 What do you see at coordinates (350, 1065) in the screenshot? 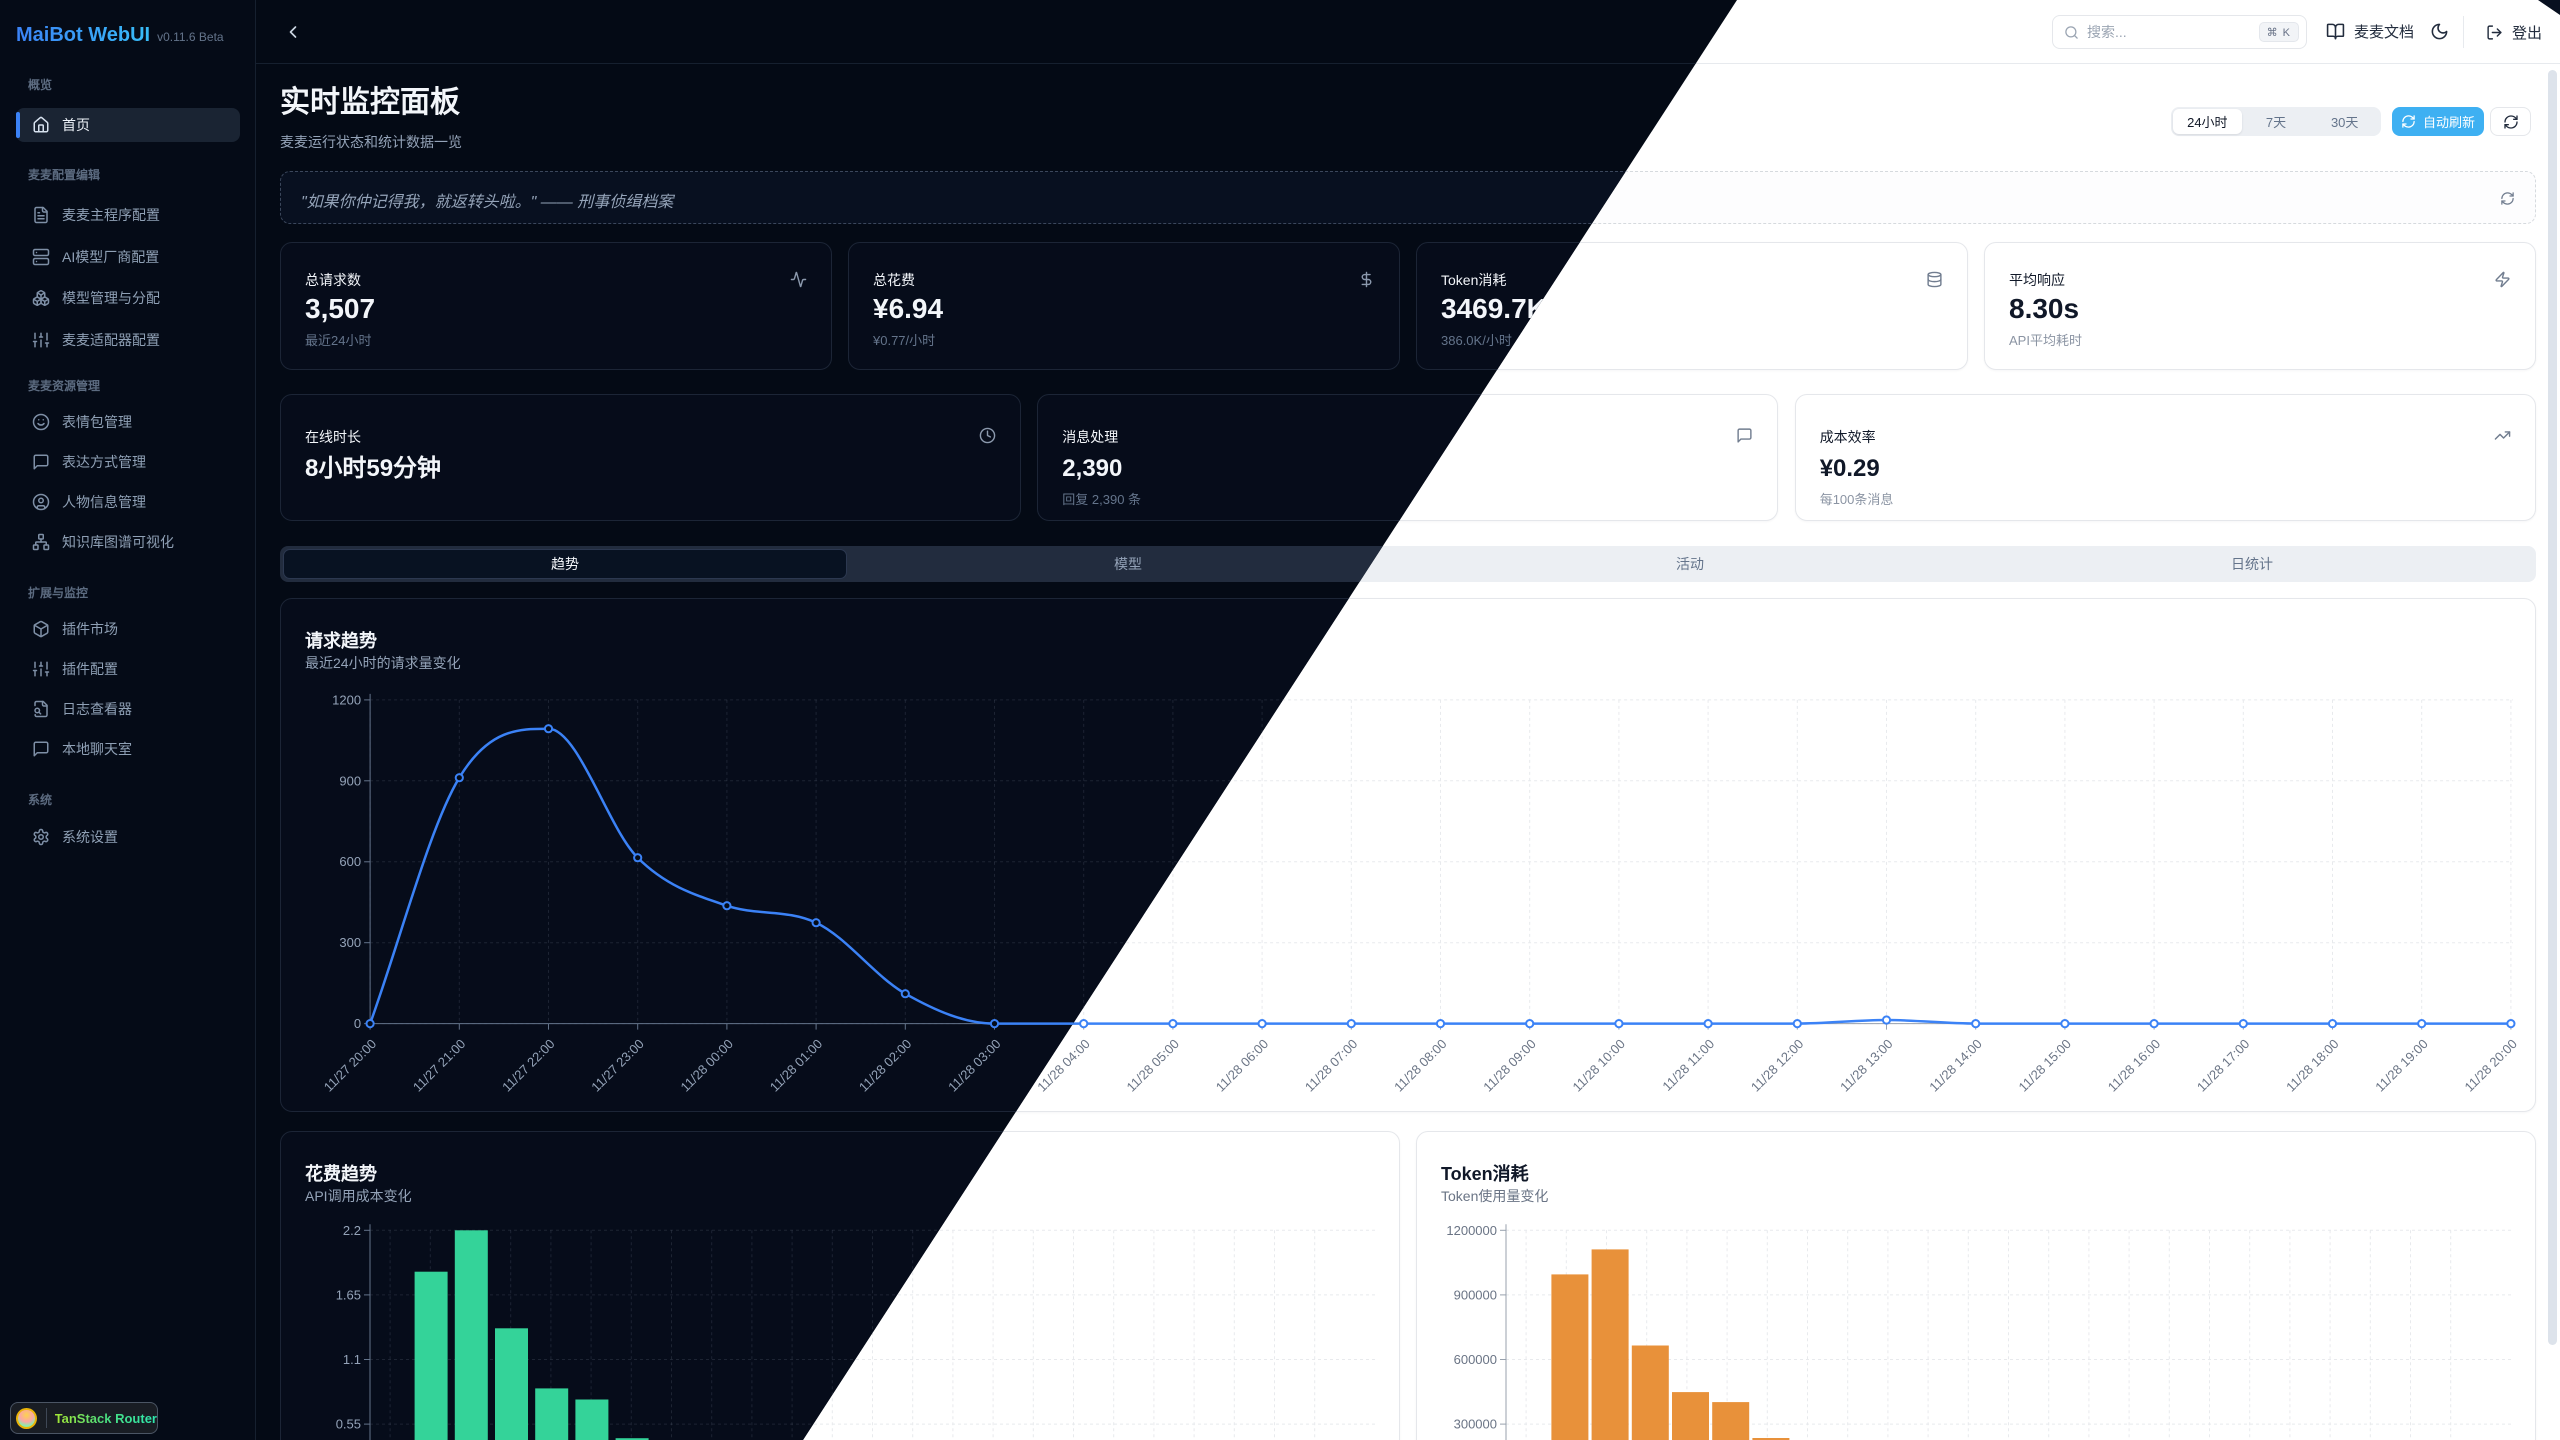
I see `svg-text: 11/27 20:00` at bounding box center [350, 1065].